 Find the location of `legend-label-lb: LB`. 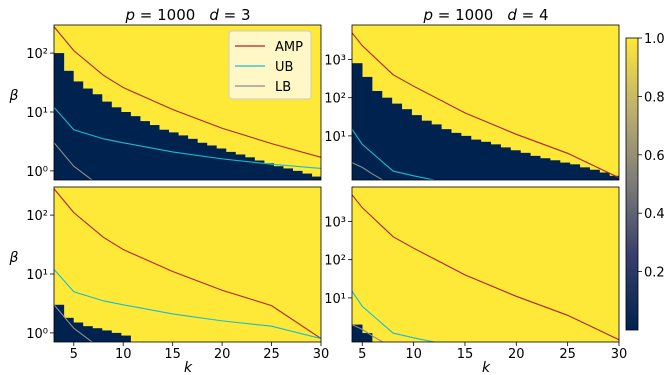

legend-label-lb: LB is located at coordinates (283, 87).